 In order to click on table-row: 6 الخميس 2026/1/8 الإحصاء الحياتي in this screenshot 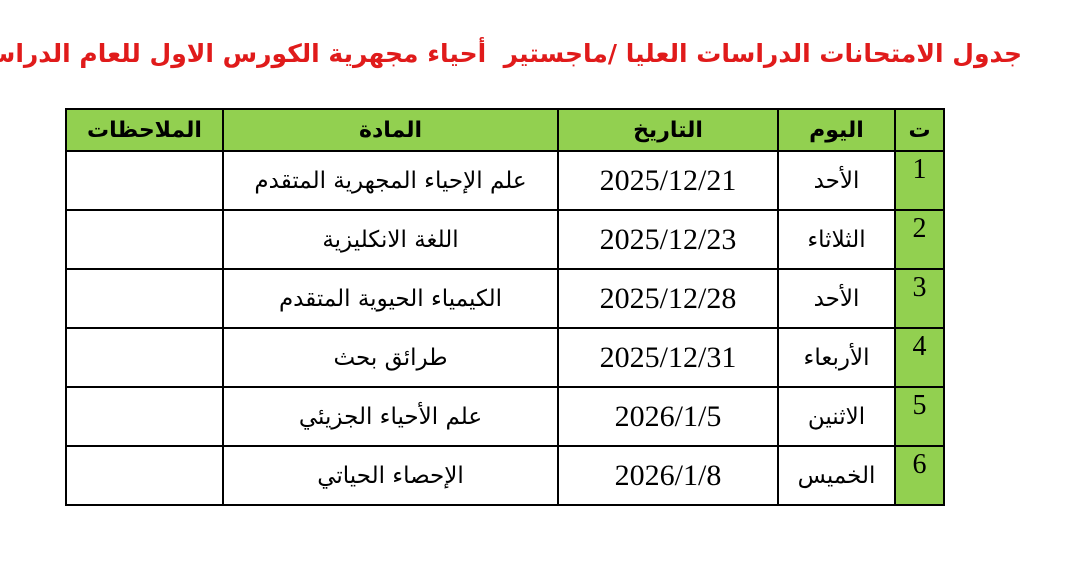, I will do `click(505, 475)`.